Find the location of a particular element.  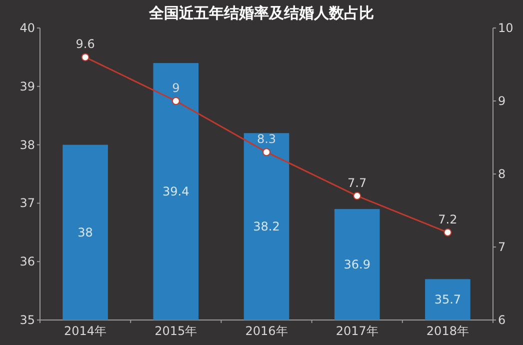

data-label: 7.7 is located at coordinates (357, 183).